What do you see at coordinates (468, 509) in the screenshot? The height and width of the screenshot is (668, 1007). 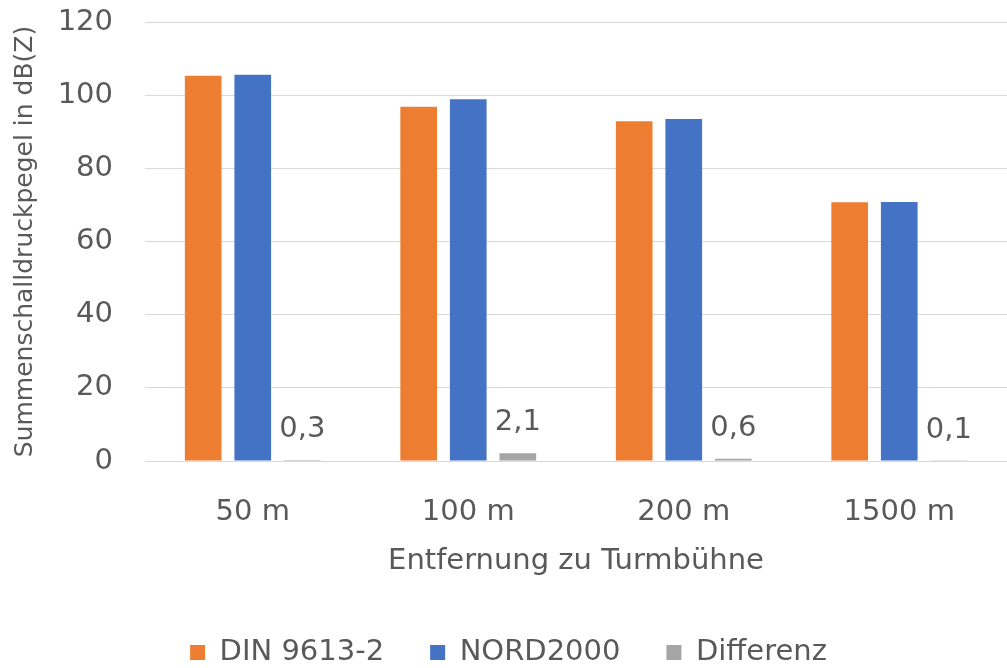 I see `x-tick-label: 100 m` at bounding box center [468, 509].